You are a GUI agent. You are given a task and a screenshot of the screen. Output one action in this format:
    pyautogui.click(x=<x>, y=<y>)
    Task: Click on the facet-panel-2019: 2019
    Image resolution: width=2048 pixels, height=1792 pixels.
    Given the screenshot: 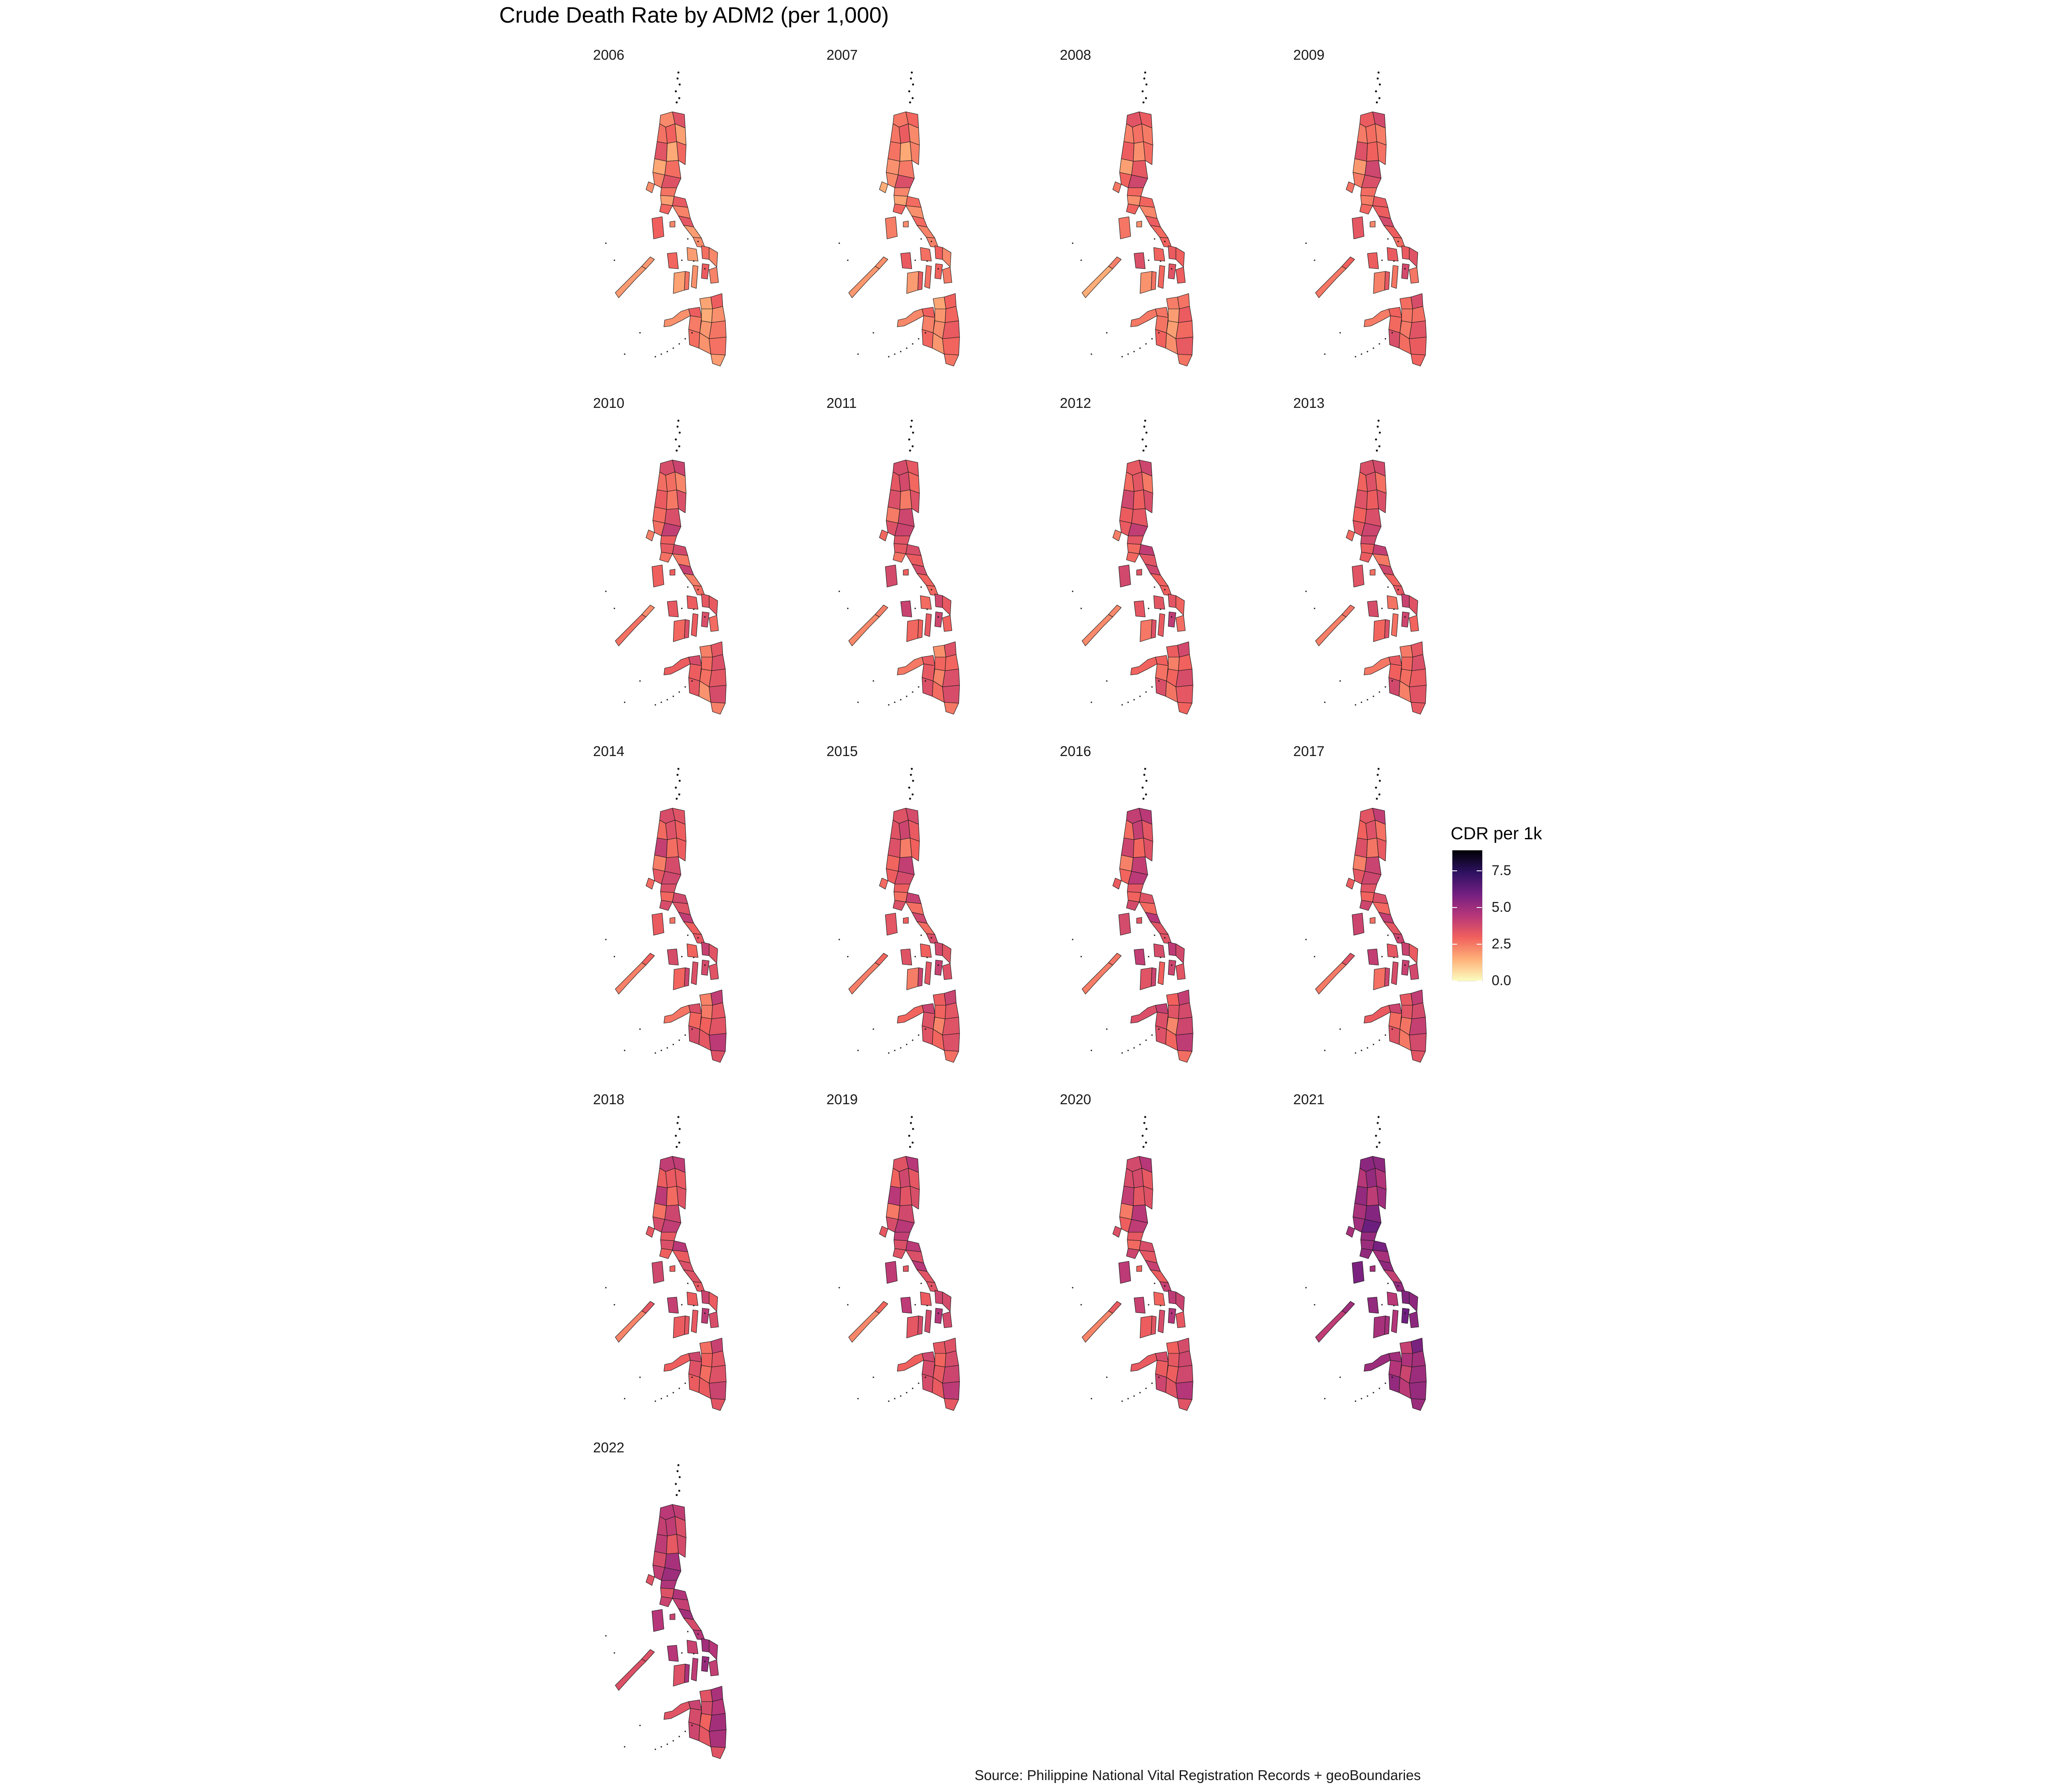 What is the action you would take?
    pyautogui.click(x=946, y=1262)
    